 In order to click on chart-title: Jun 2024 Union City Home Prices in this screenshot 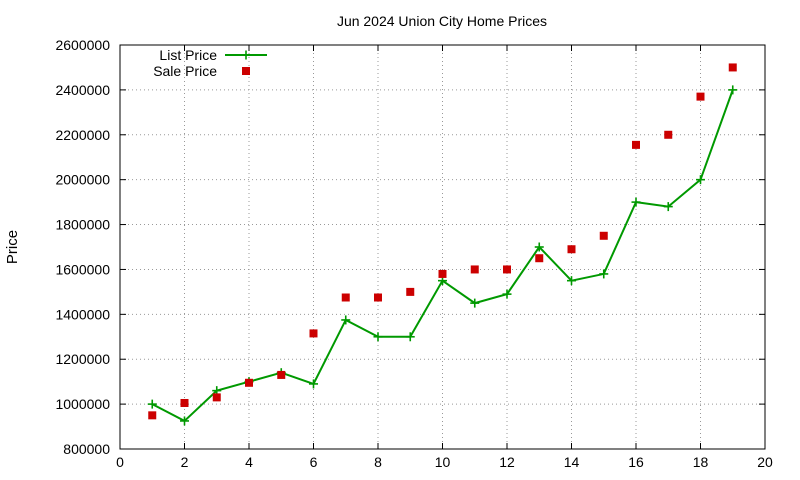, I will do `click(442, 21)`.